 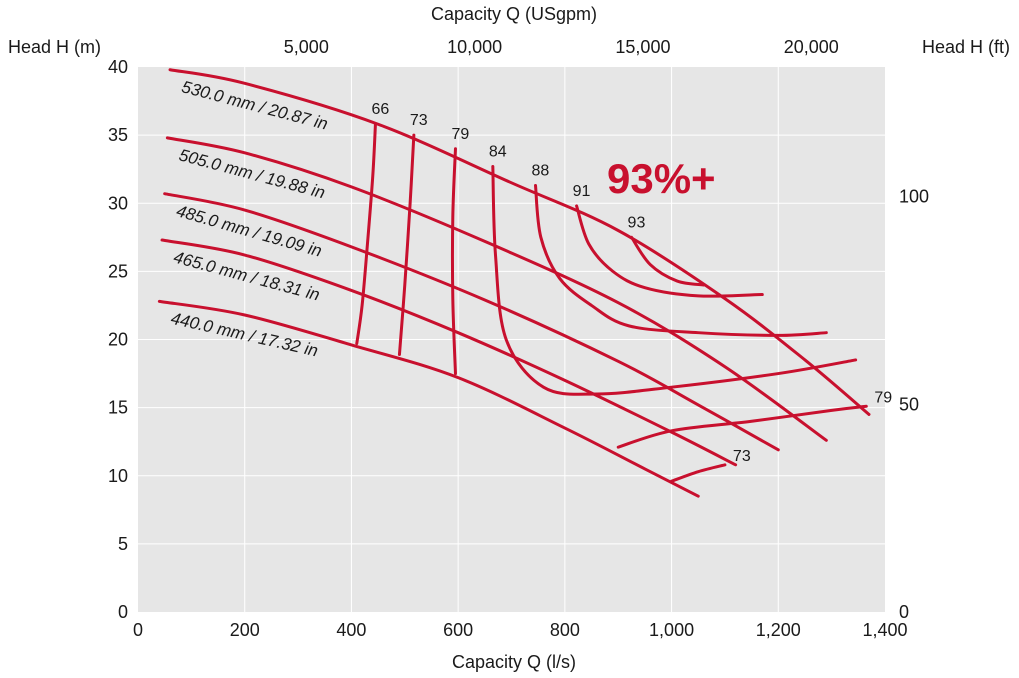 What do you see at coordinates (904, 612) in the screenshot?
I see `y2-tick-label: 0` at bounding box center [904, 612].